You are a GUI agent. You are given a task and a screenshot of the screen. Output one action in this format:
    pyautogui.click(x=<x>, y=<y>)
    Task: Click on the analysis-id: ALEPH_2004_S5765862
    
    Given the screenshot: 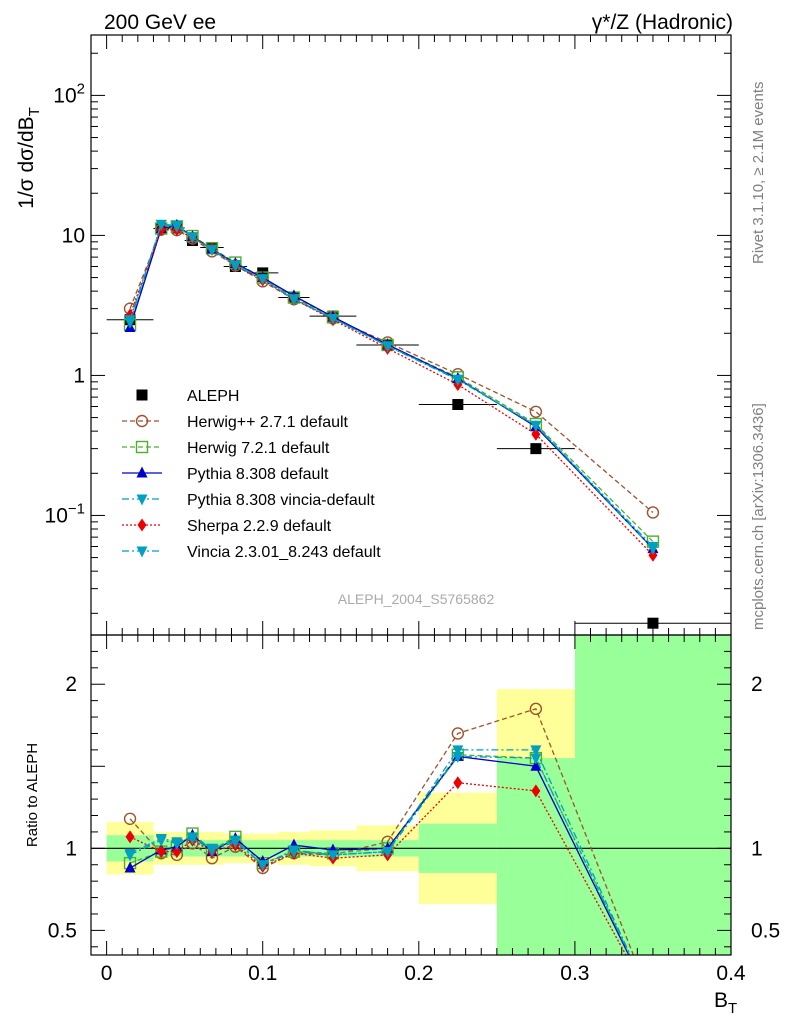 What is the action you would take?
    pyautogui.click(x=416, y=599)
    